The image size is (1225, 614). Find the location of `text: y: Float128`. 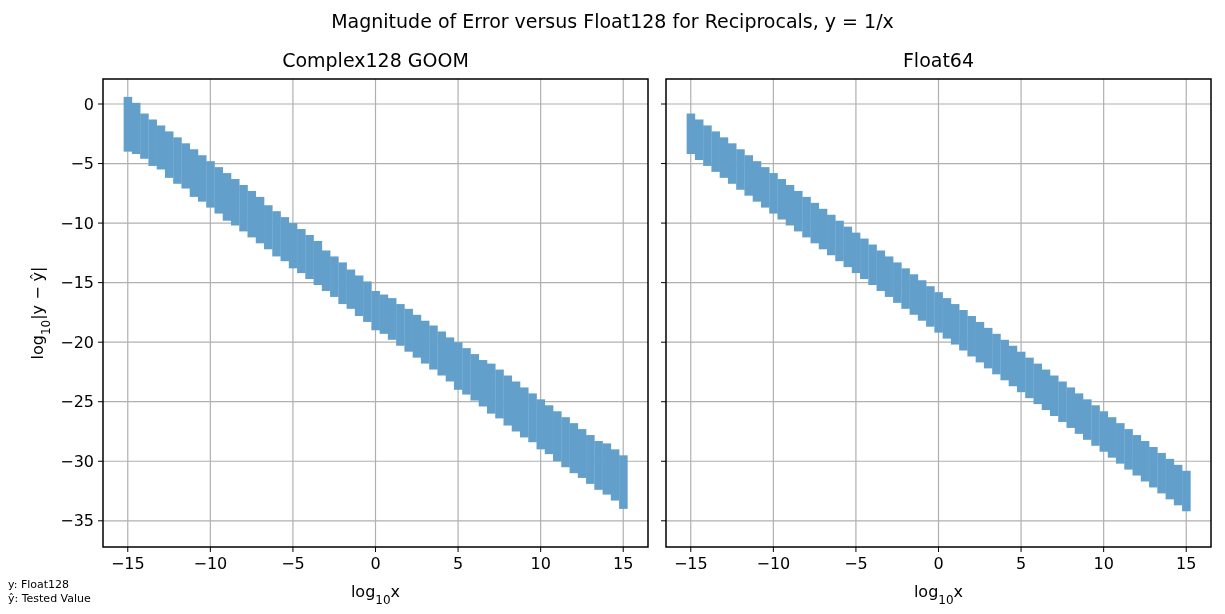

text: y: Float128 is located at coordinates (39, 584).